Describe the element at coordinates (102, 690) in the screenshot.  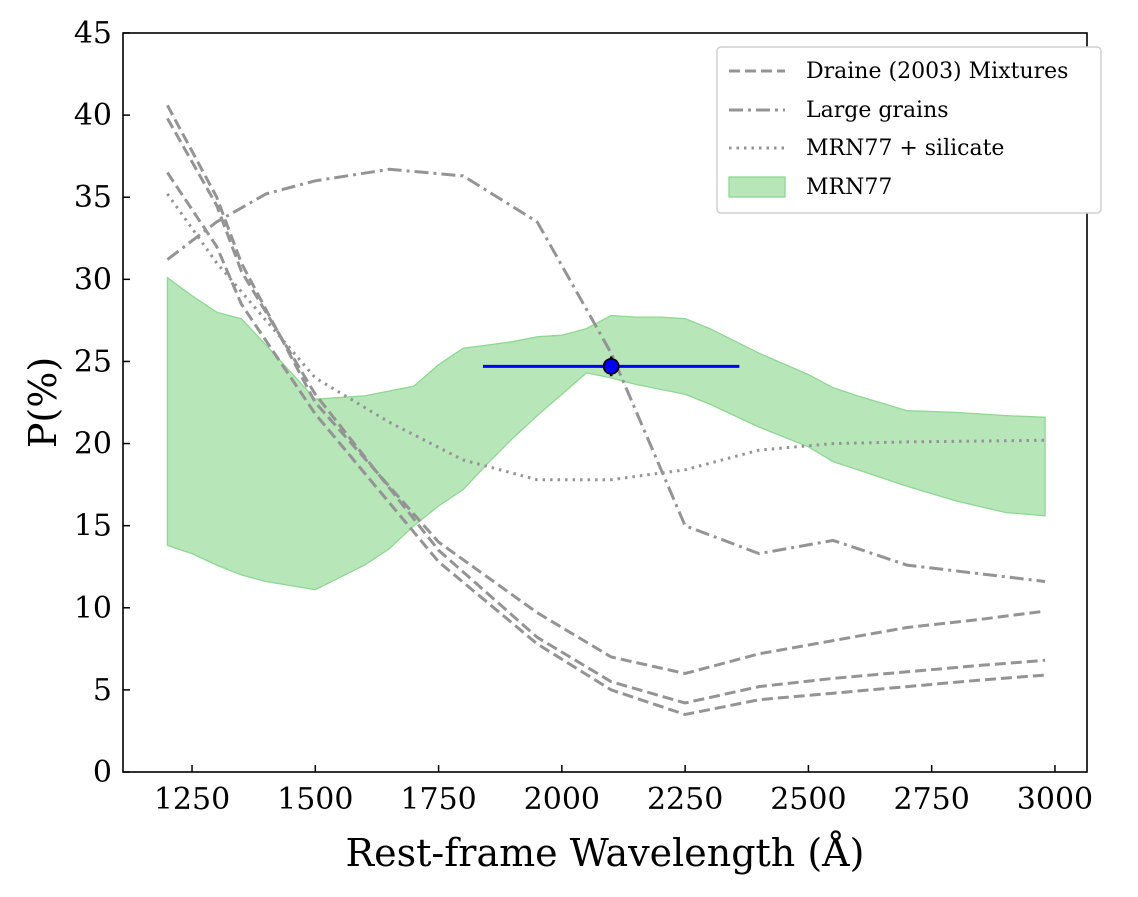
I see `y-tick-label-5: 5` at that location.